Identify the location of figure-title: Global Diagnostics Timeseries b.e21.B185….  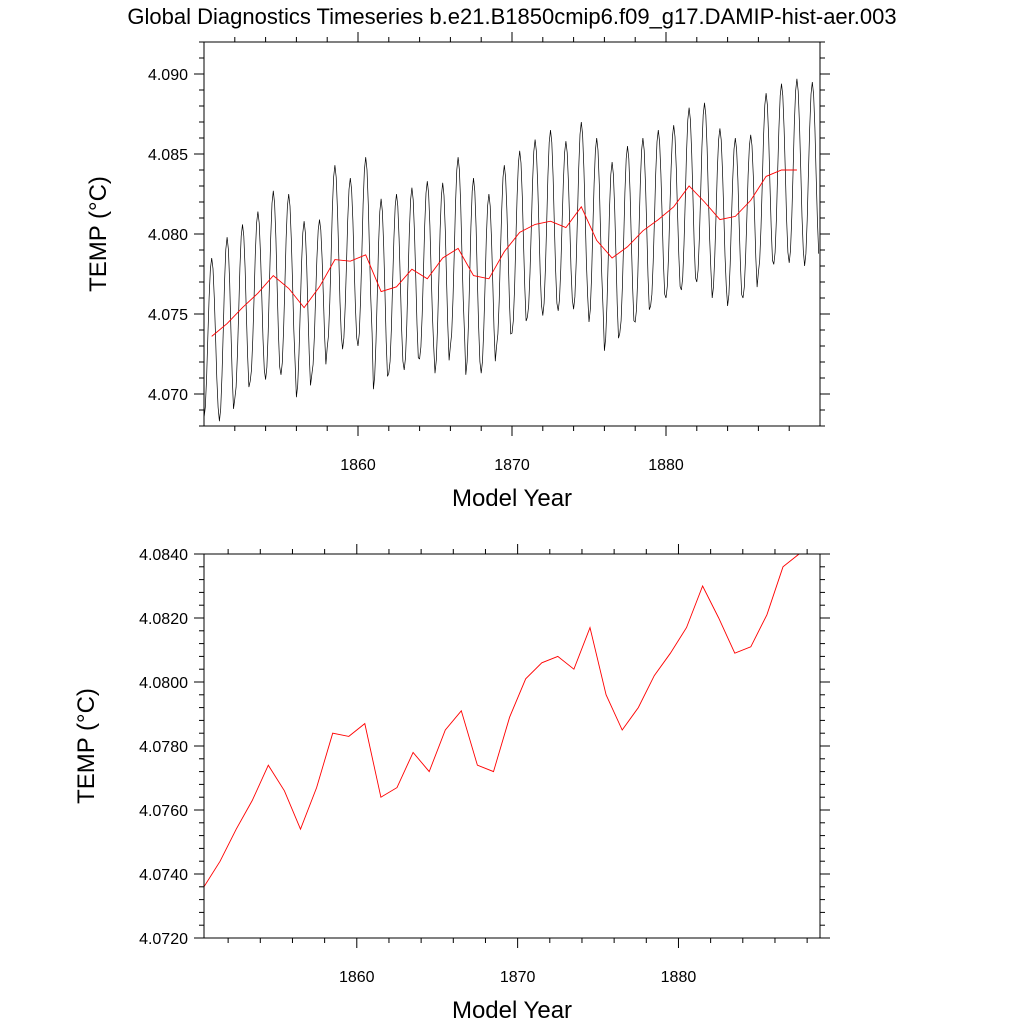
(511, 16).